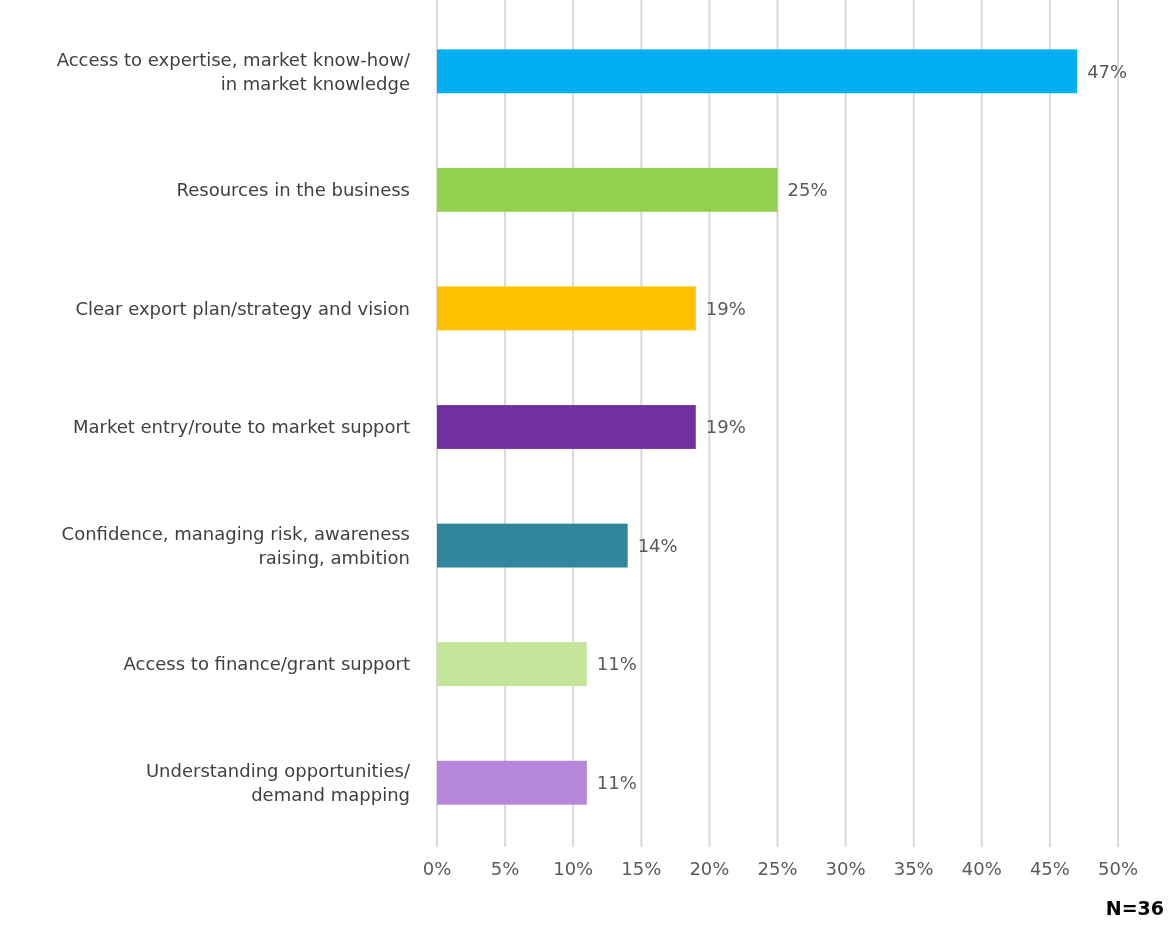 The height and width of the screenshot is (928, 1174). Describe the element at coordinates (242, 308) in the screenshot. I see `y-tick-label: Clear export plan/strategy and vision` at that location.